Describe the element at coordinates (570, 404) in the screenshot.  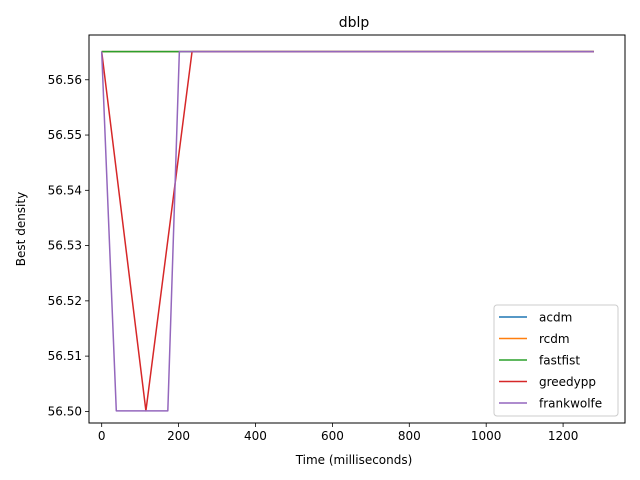
I see `legend-label-frankwolfe: frankwolfe` at that location.